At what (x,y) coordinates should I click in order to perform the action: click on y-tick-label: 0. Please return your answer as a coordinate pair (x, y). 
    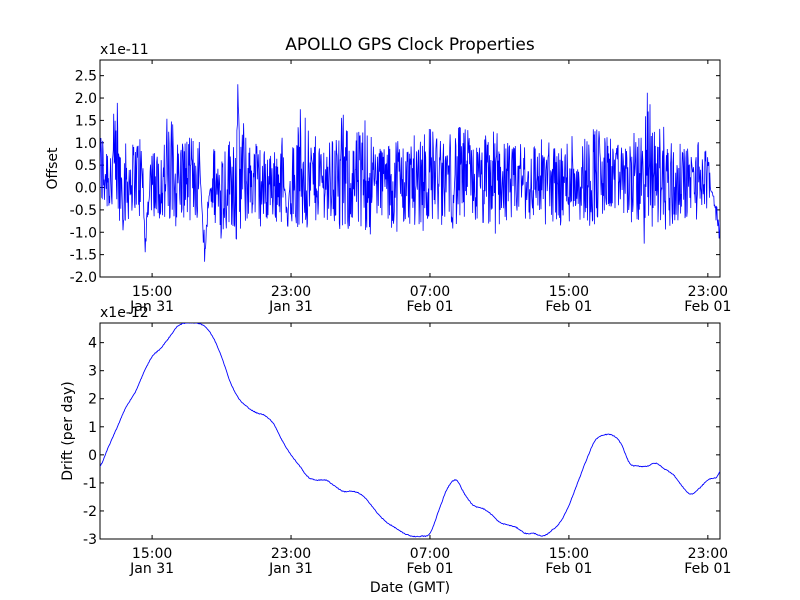
    Looking at the image, I should click on (92, 456).